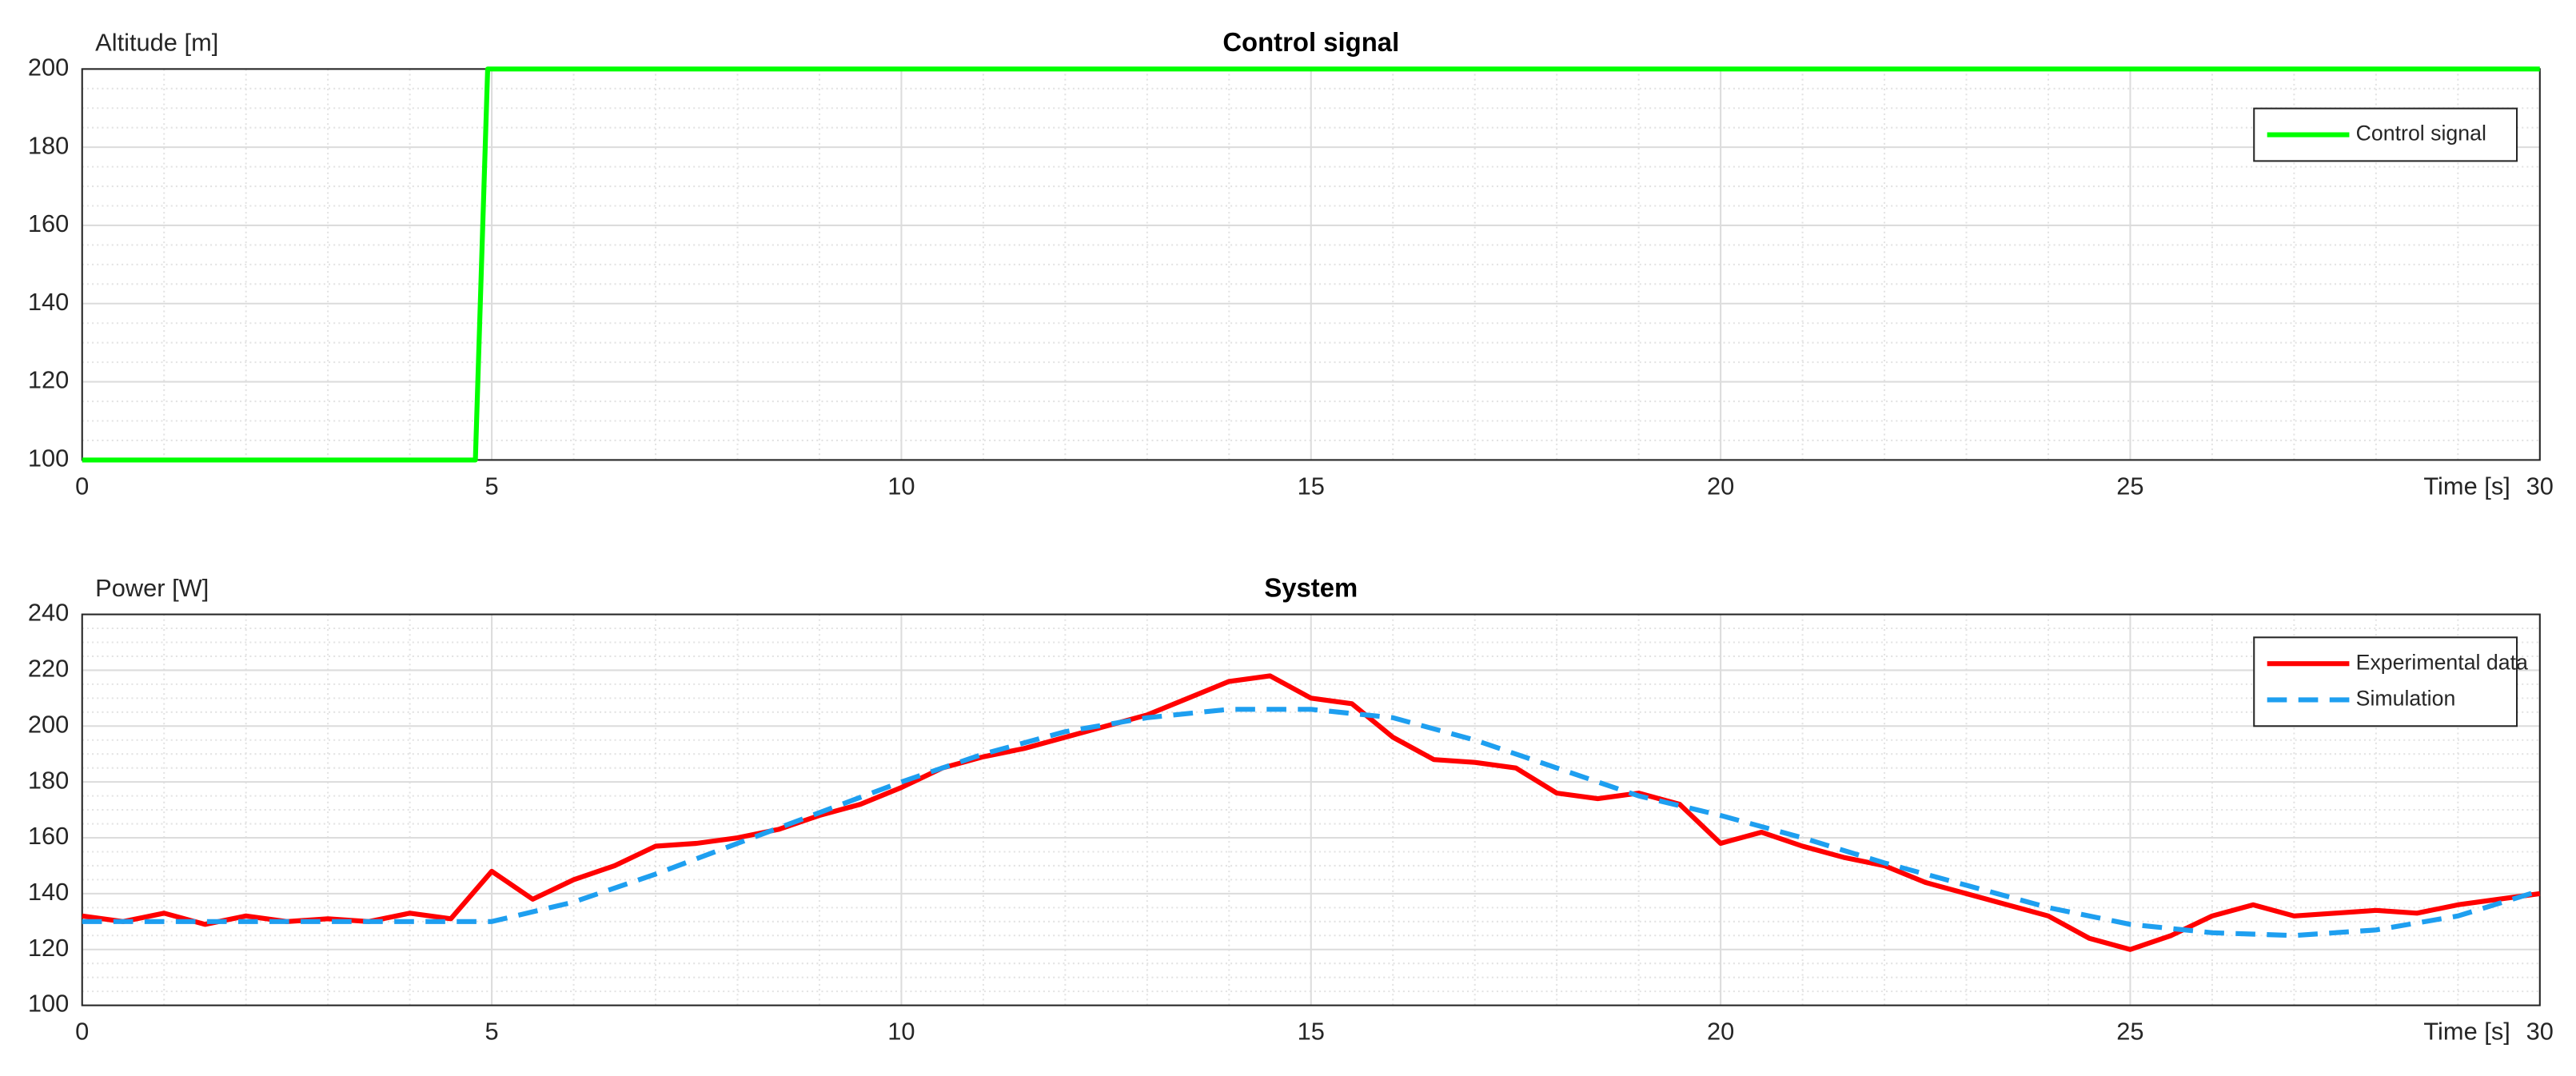 The height and width of the screenshot is (1076, 2576). What do you see at coordinates (2385, 681) in the screenshot?
I see `legend-box` at bounding box center [2385, 681].